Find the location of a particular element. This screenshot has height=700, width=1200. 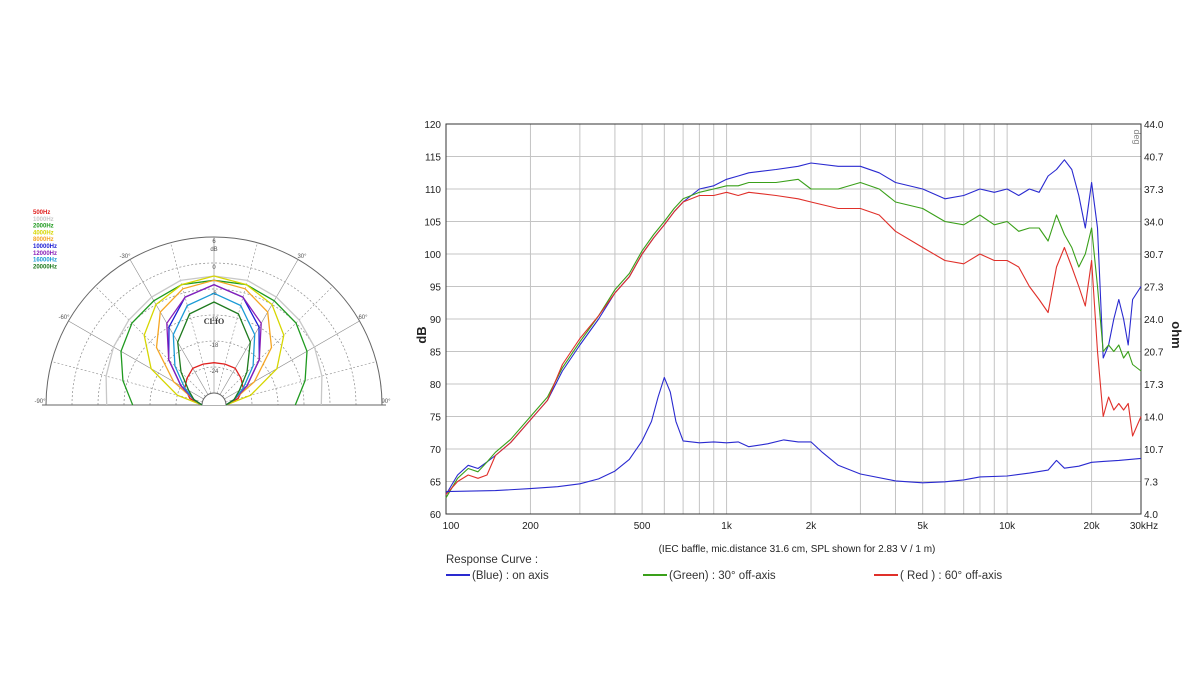

y2-tick-label: 24.0 is located at coordinates (1154, 320).